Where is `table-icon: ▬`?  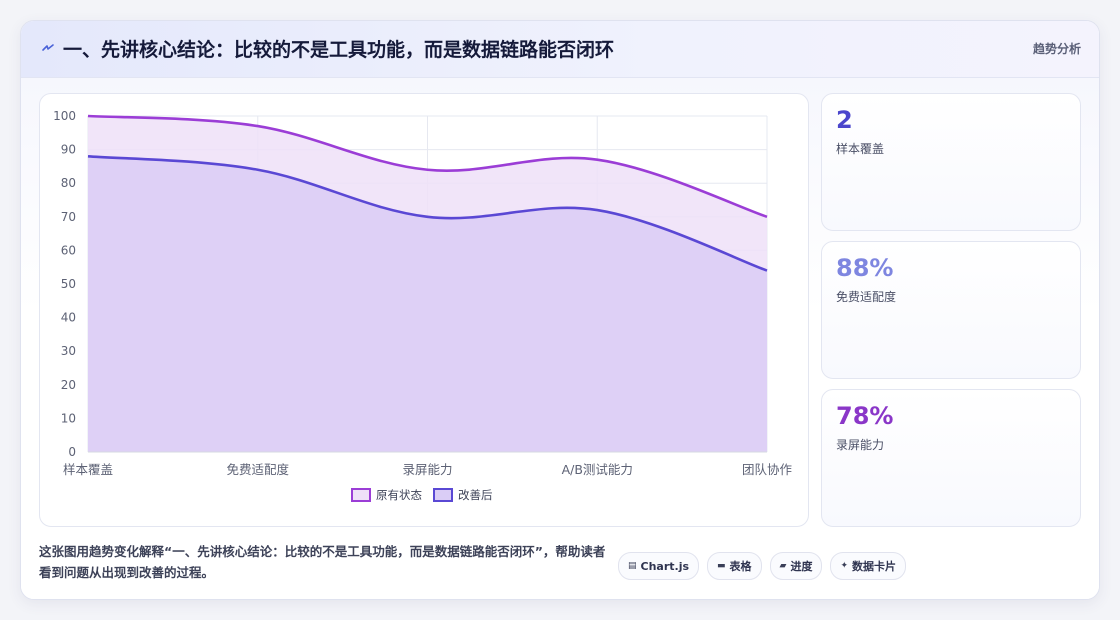
table-icon: ▬ is located at coordinates (721, 566).